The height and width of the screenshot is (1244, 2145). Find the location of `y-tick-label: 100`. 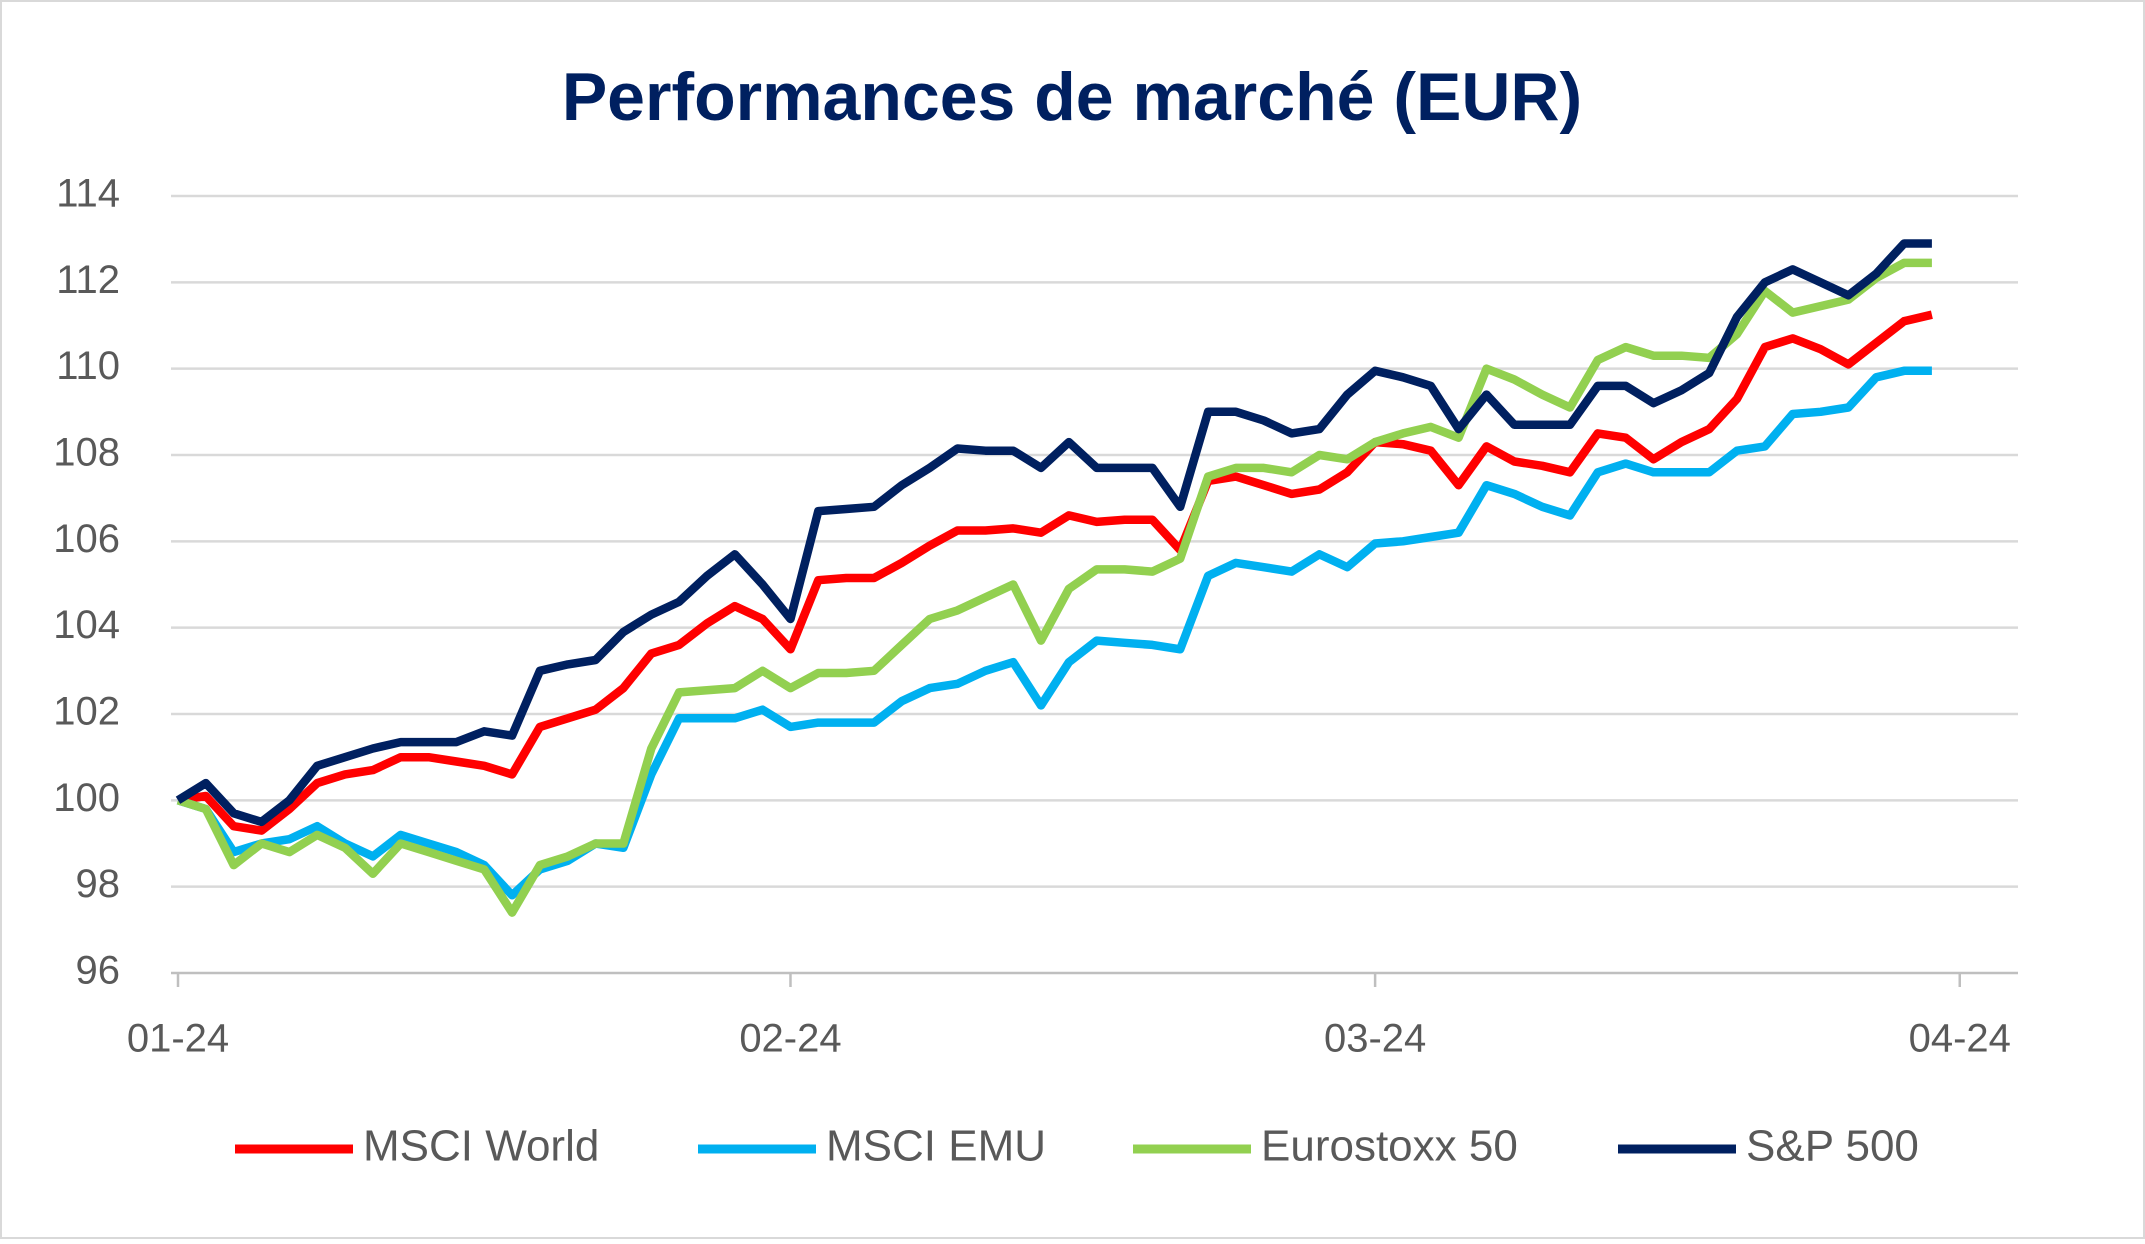

y-tick-label: 100 is located at coordinates (86, 798).